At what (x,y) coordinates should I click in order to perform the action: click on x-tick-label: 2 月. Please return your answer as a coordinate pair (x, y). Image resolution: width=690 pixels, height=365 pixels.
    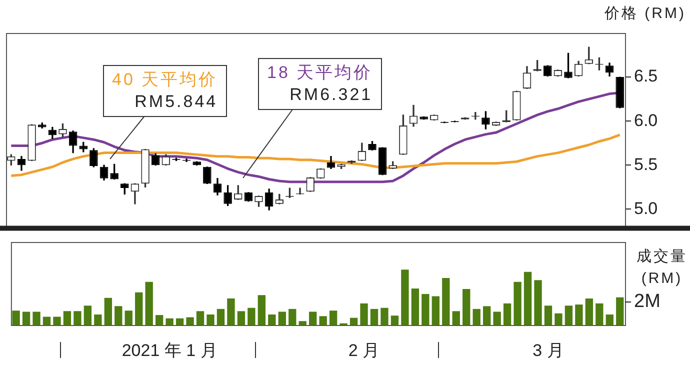
    Looking at the image, I should click on (364, 350).